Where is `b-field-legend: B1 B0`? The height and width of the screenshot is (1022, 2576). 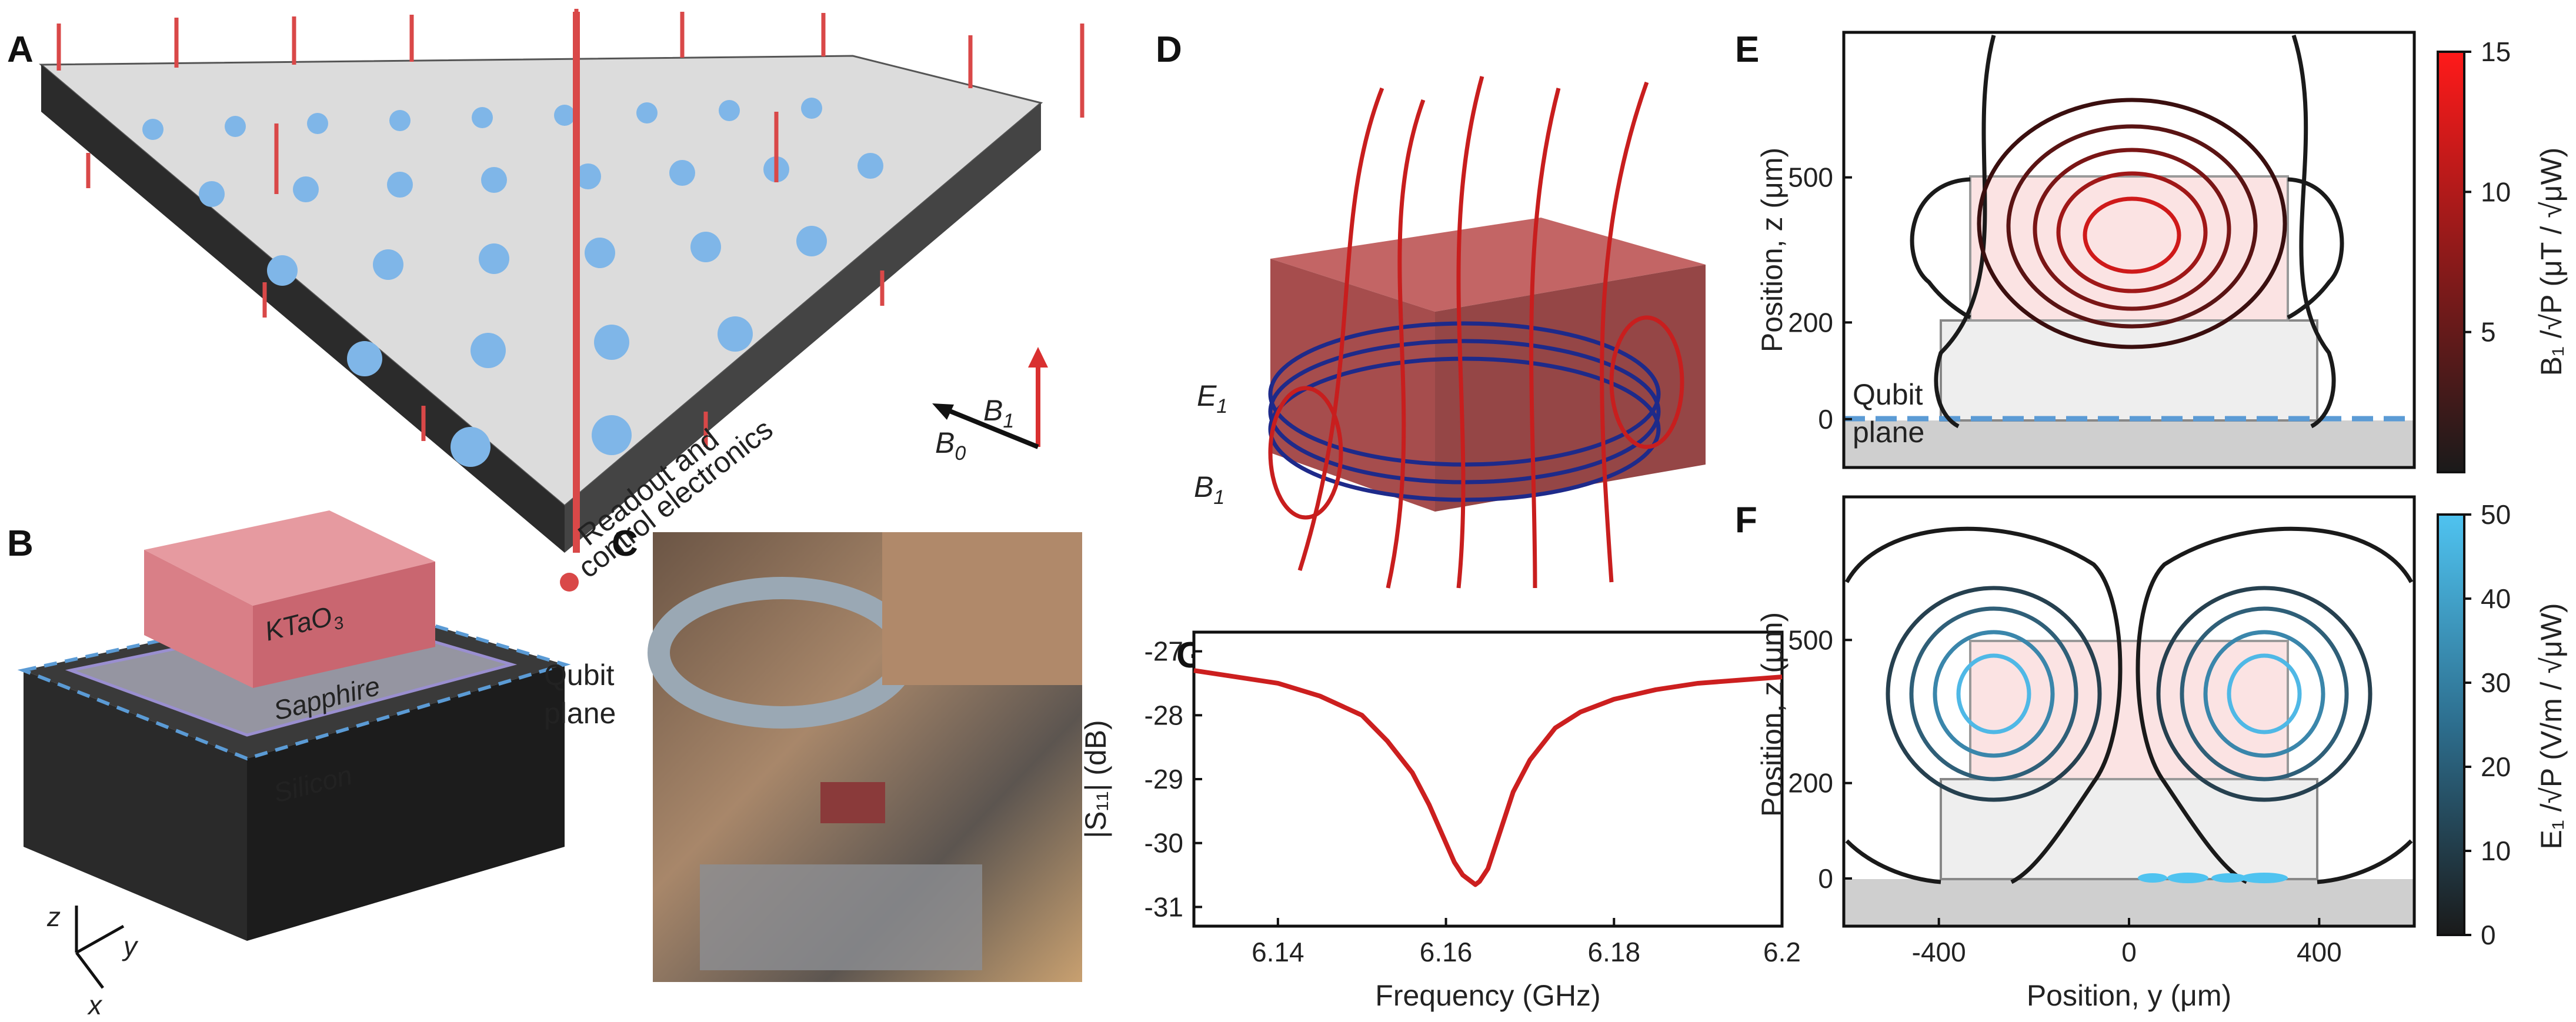 b-field-legend: B1 B0 is located at coordinates (990, 406).